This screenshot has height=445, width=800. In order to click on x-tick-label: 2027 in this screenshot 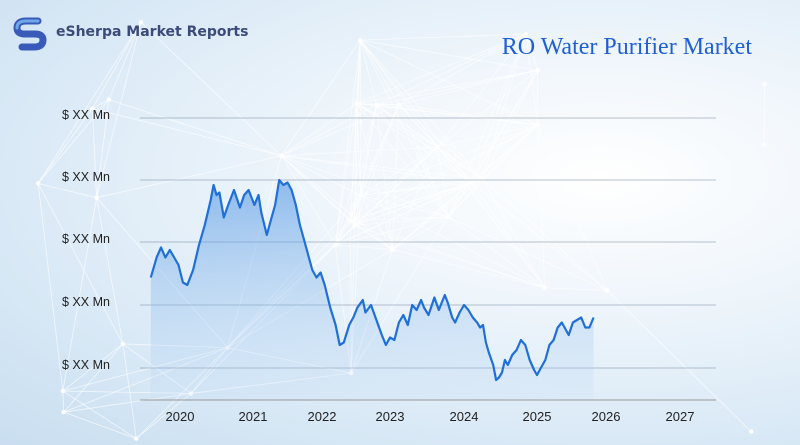, I will do `click(680, 416)`.